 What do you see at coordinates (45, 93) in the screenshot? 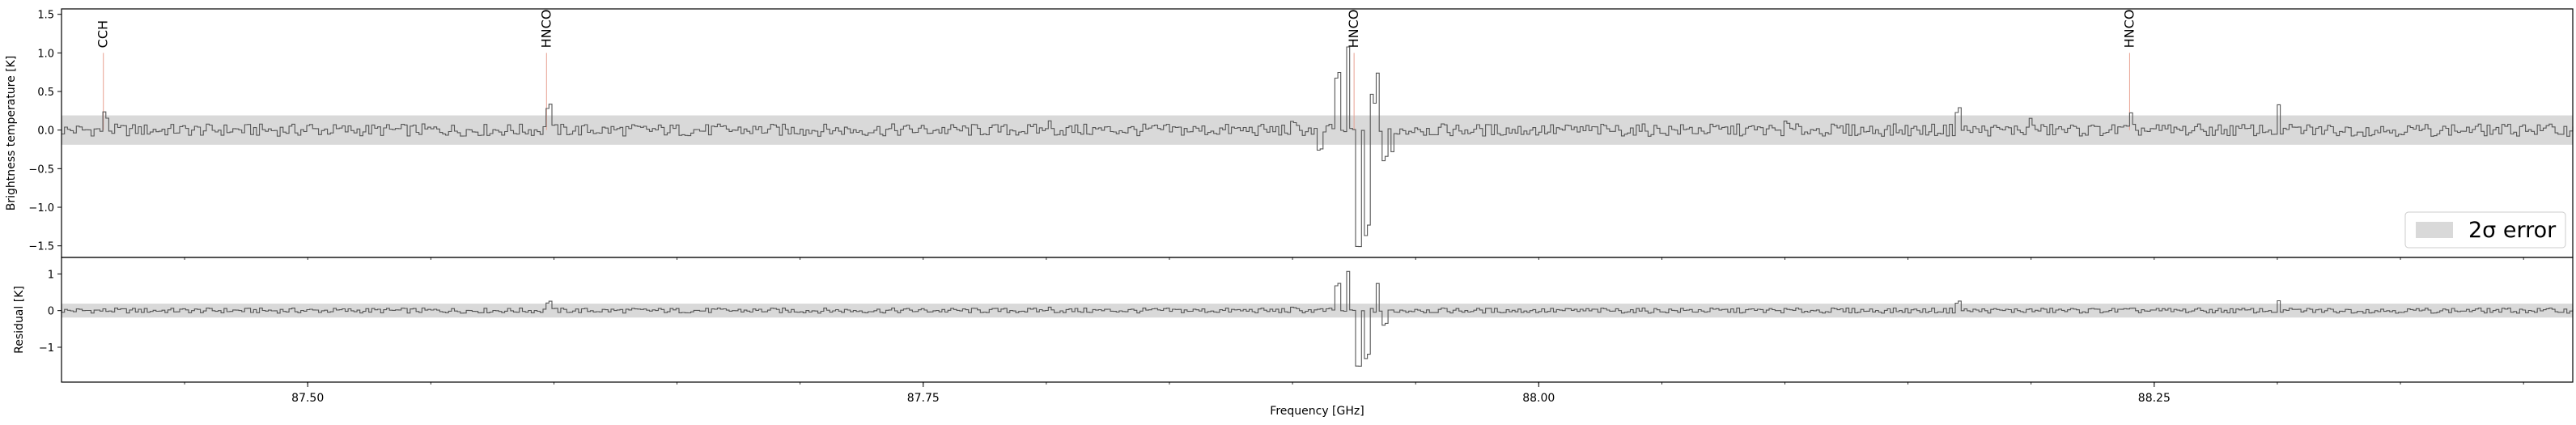
I see `y-tick-label-2: 0.5` at bounding box center [45, 93].